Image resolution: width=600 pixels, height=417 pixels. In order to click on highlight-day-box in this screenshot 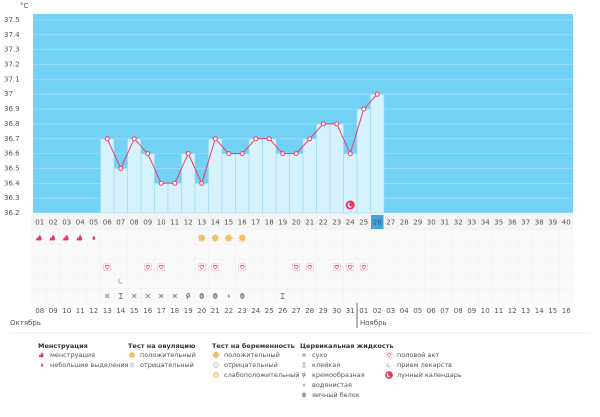, I will do `click(377, 222)`.